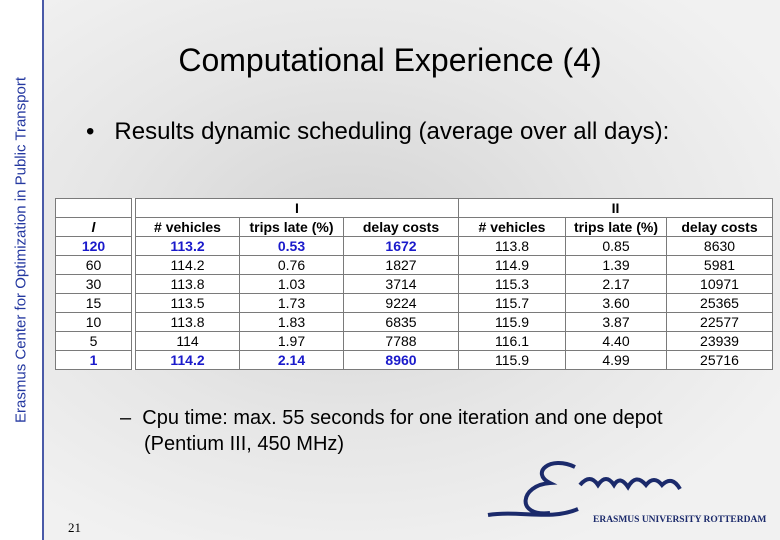 This screenshot has width=780, height=540. Describe the element at coordinates (401, 341) in the screenshot. I see `cell: 7788` at that location.